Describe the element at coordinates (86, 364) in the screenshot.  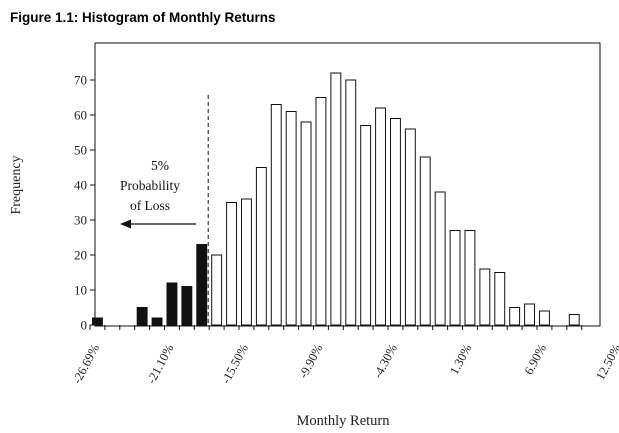
I see `x-tick-label: -26.69%` at that location.